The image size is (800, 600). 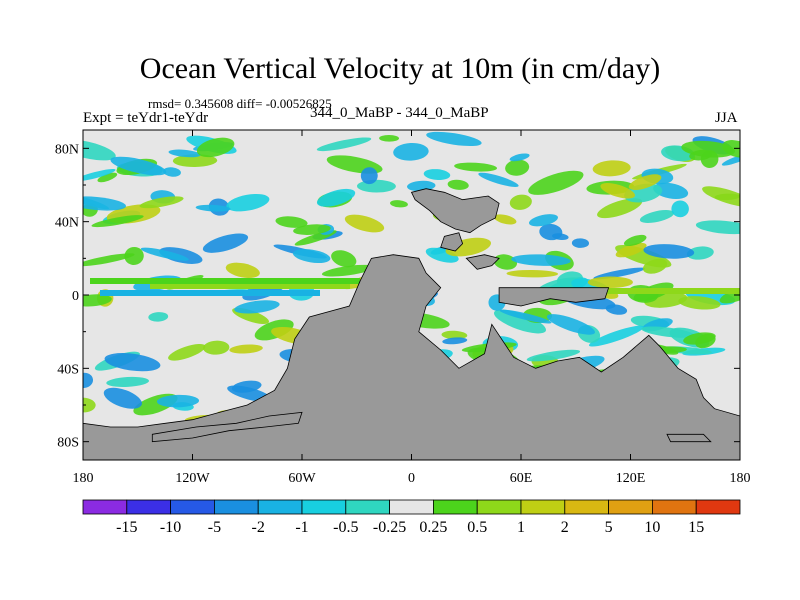 What do you see at coordinates (192, 478) in the screenshot?
I see `lon-tick-label: 120W` at bounding box center [192, 478].